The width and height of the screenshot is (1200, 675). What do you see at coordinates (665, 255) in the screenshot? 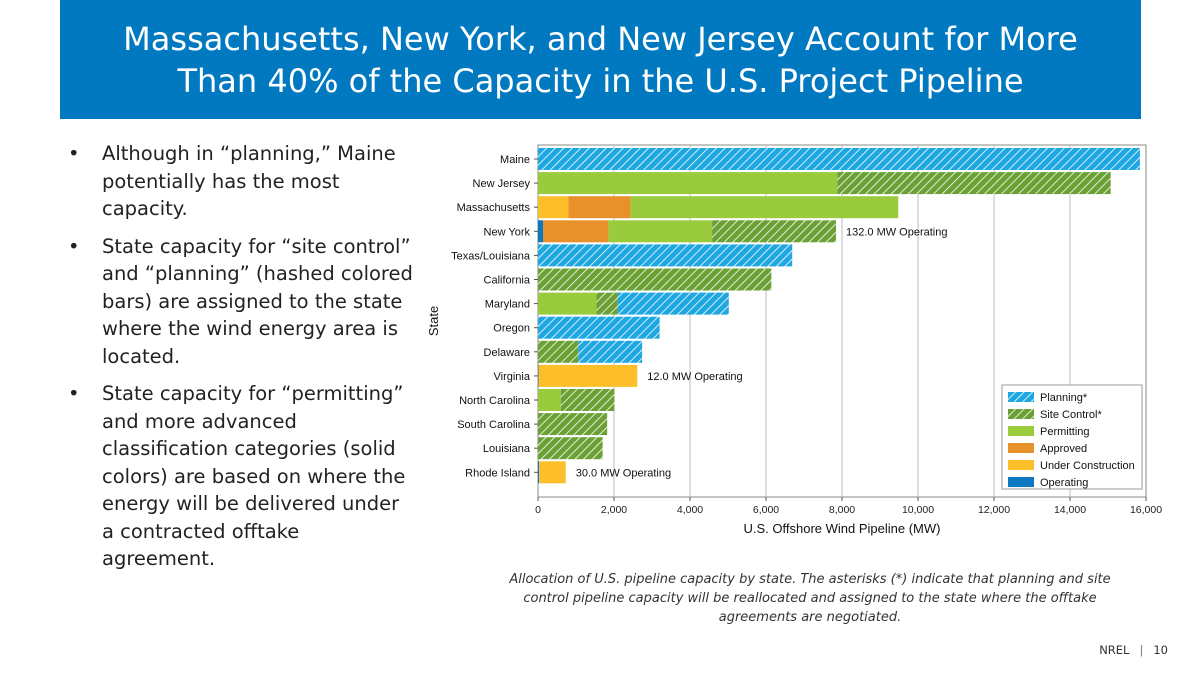
I see `bar-texas-louisiana-planning` at bounding box center [665, 255].